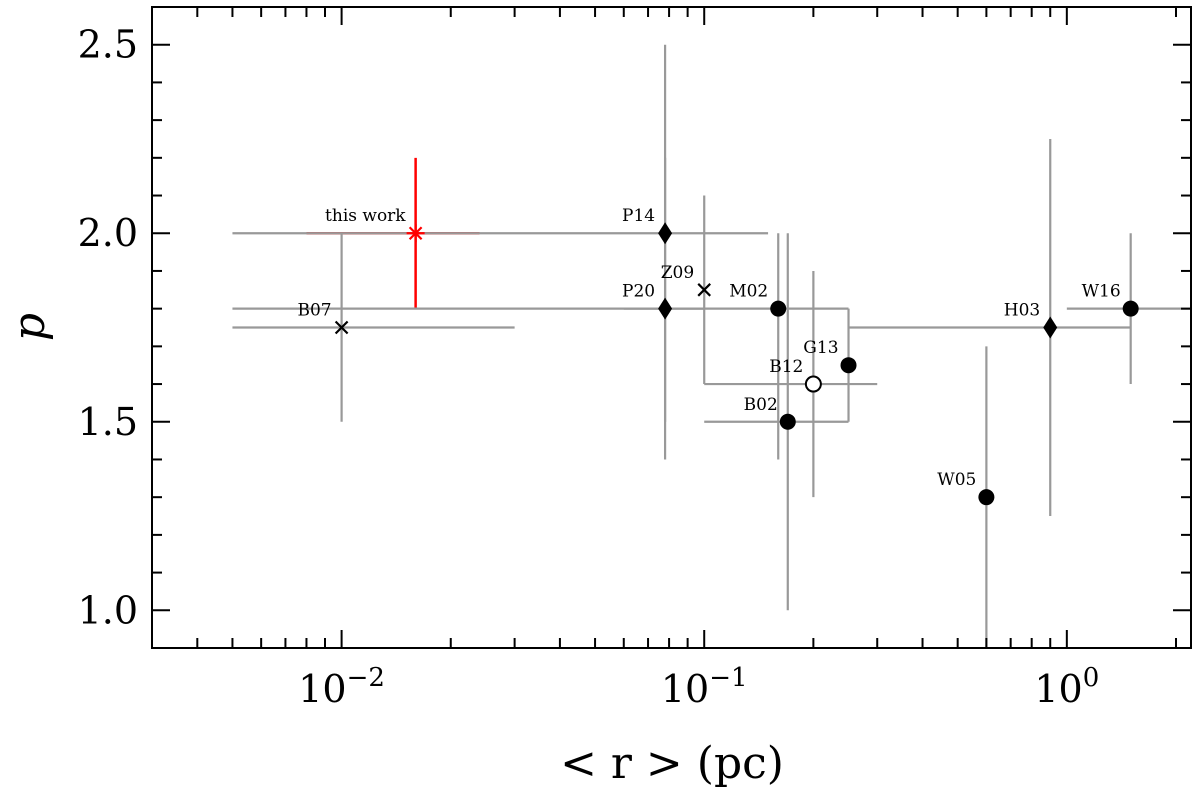  What do you see at coordinates (365, 216) in the screenshot?
I see `point-label: this work` at bounding box center [365, 216].